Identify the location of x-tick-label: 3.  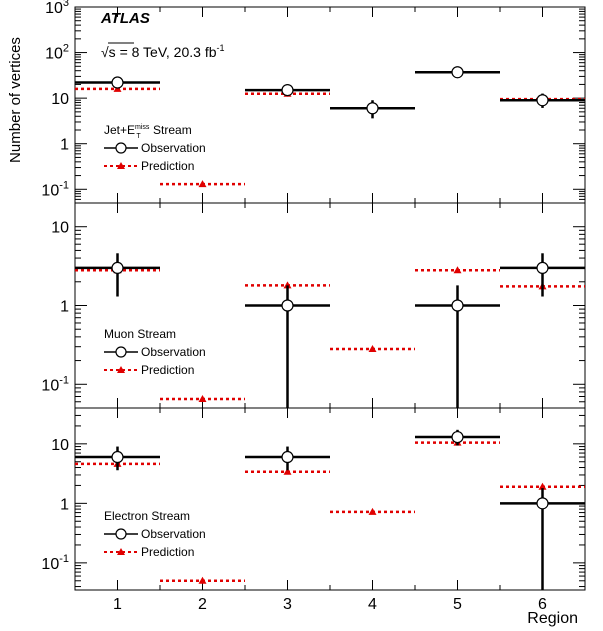
(287, 604).